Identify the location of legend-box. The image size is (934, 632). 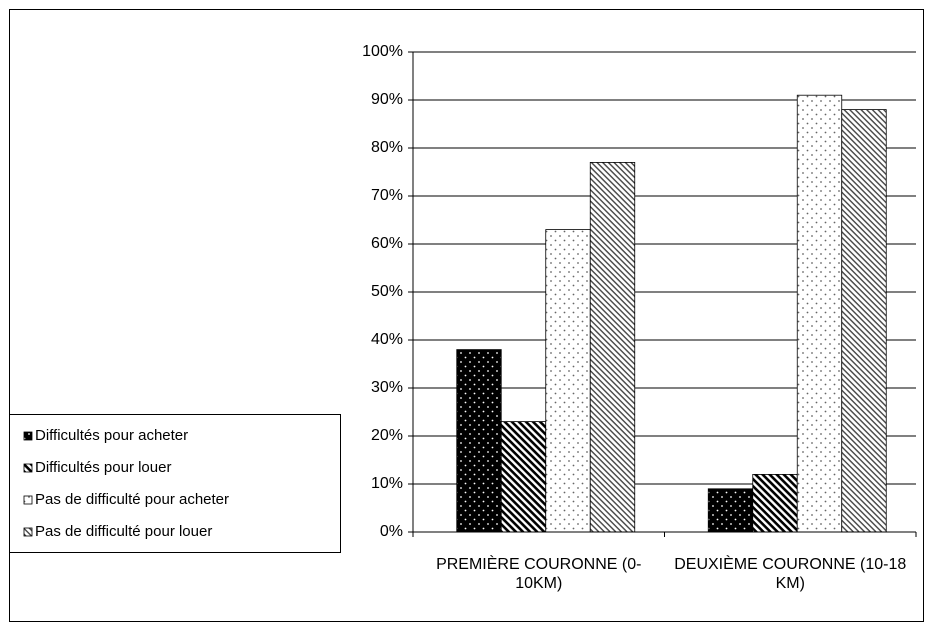
(175, 483).